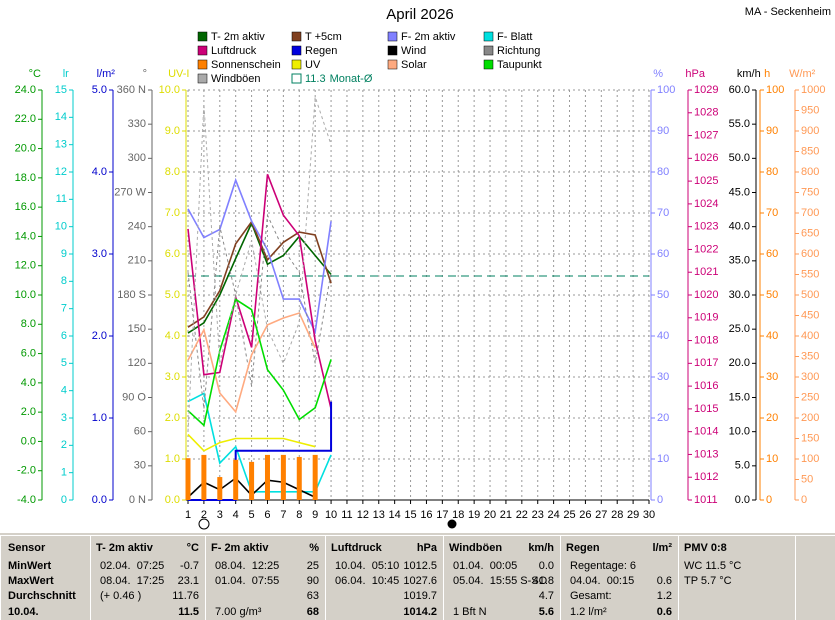 The width and height of the screenshot is (835, 620). What do you see at coordinates (132, 566) in the screenshot?
I see `cell-text: 02.04. 07:25` at bounding box center [132, 566].